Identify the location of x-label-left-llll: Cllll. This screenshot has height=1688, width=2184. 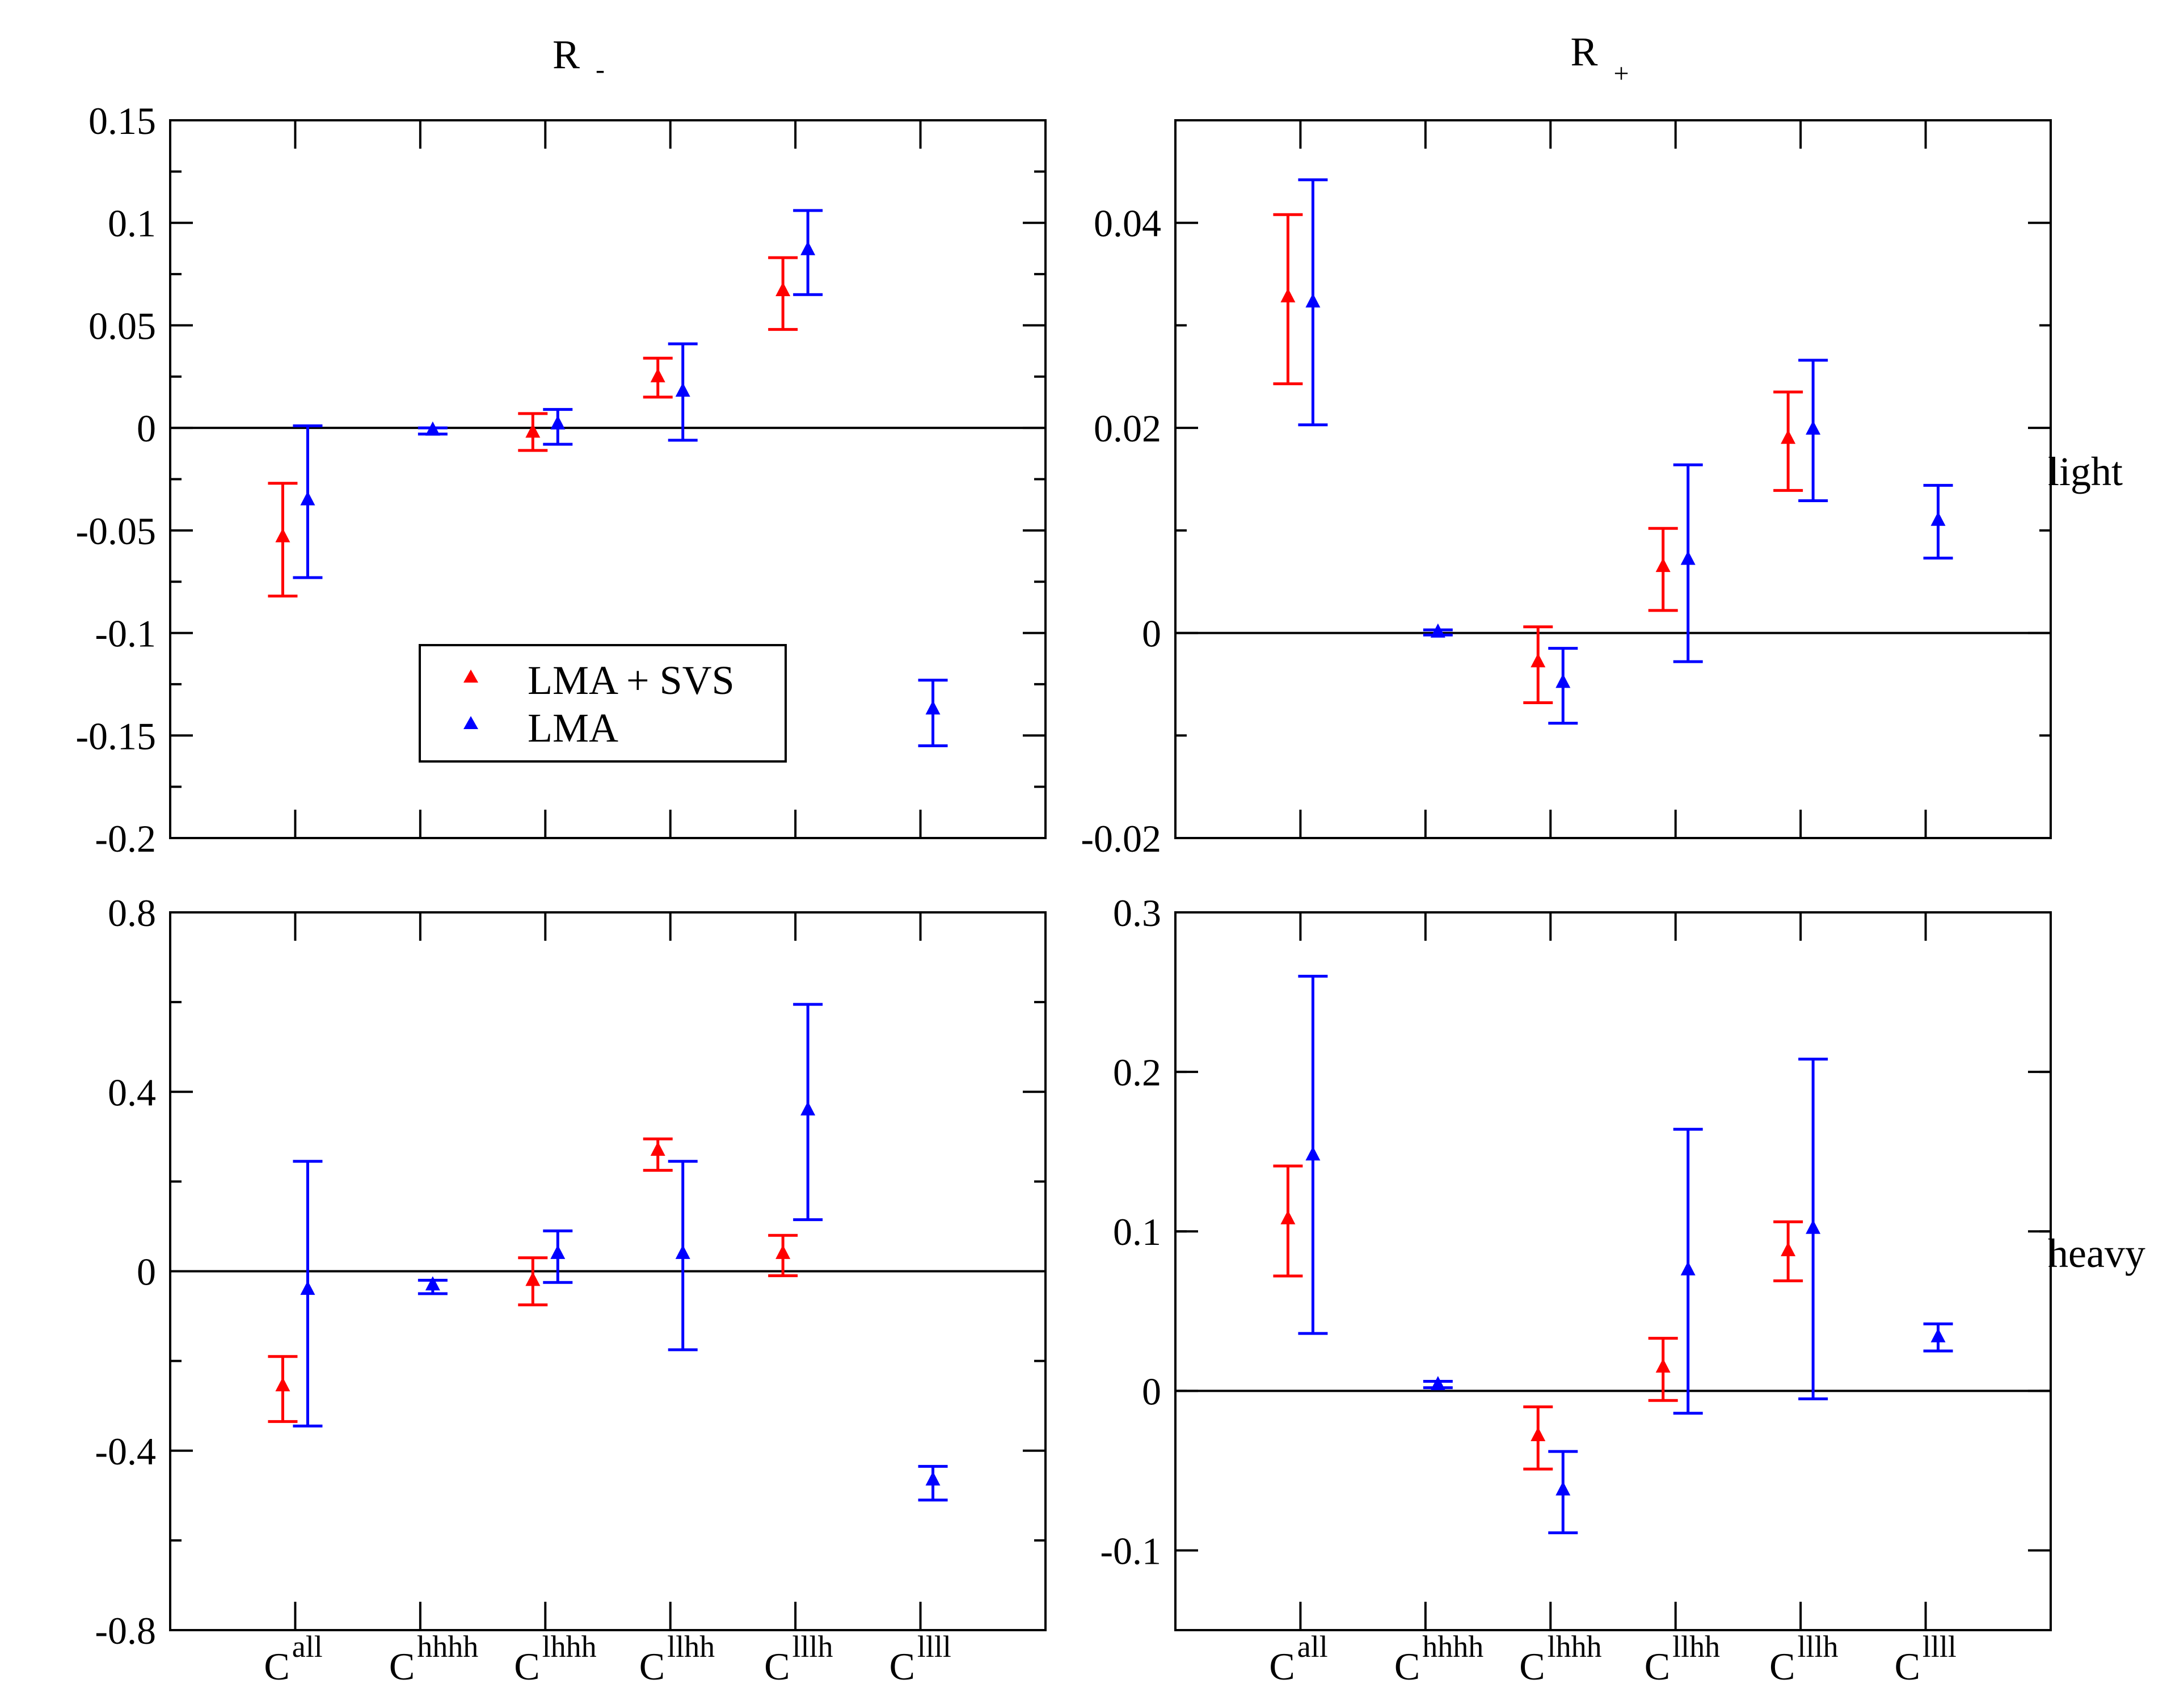
(920, 1659).